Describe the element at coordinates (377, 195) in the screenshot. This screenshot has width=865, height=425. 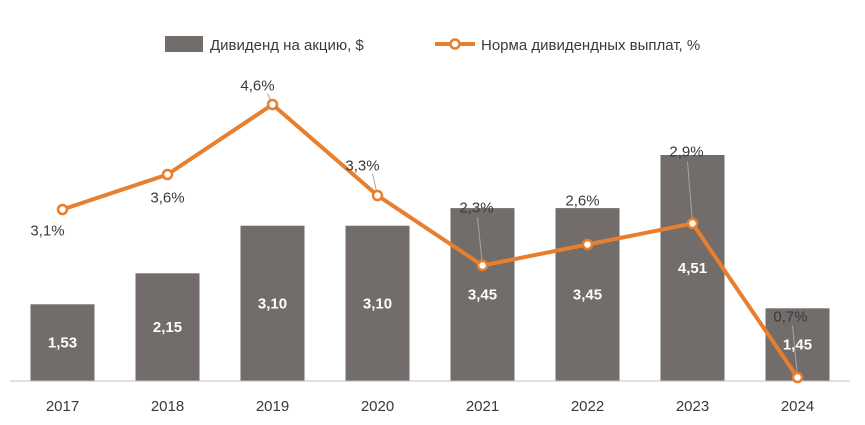
I see `payout-ratio-point-2020` at that location.